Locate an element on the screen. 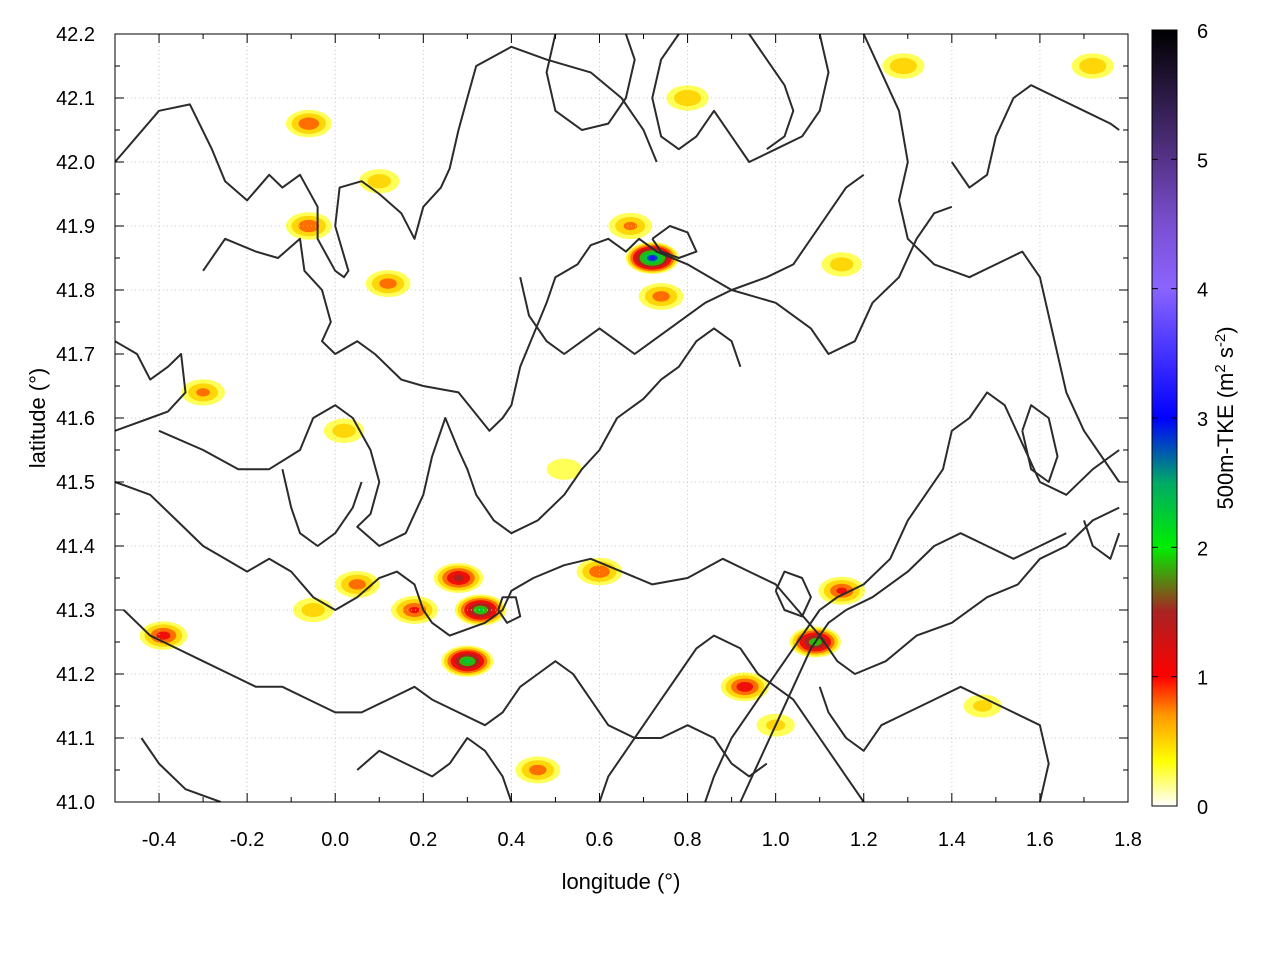 This screenshot has width=1280, height=960. y-tick-label: 41.8 is located at coordinates (75, 291).